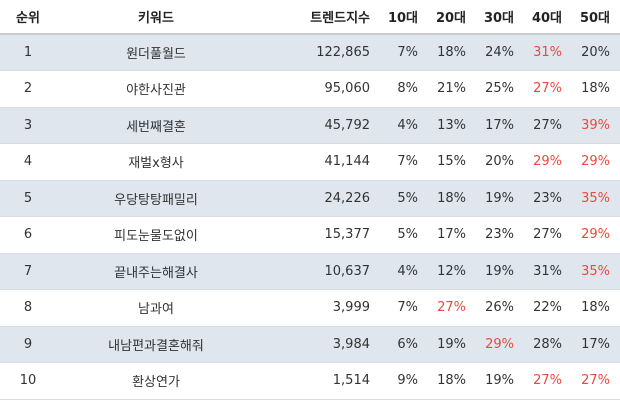 This screenshot has height=400, width=620. I want to click on table-row: 4 재벌x형사 41,144 7% 15% 20% 29% 29%, so click(310, 162).